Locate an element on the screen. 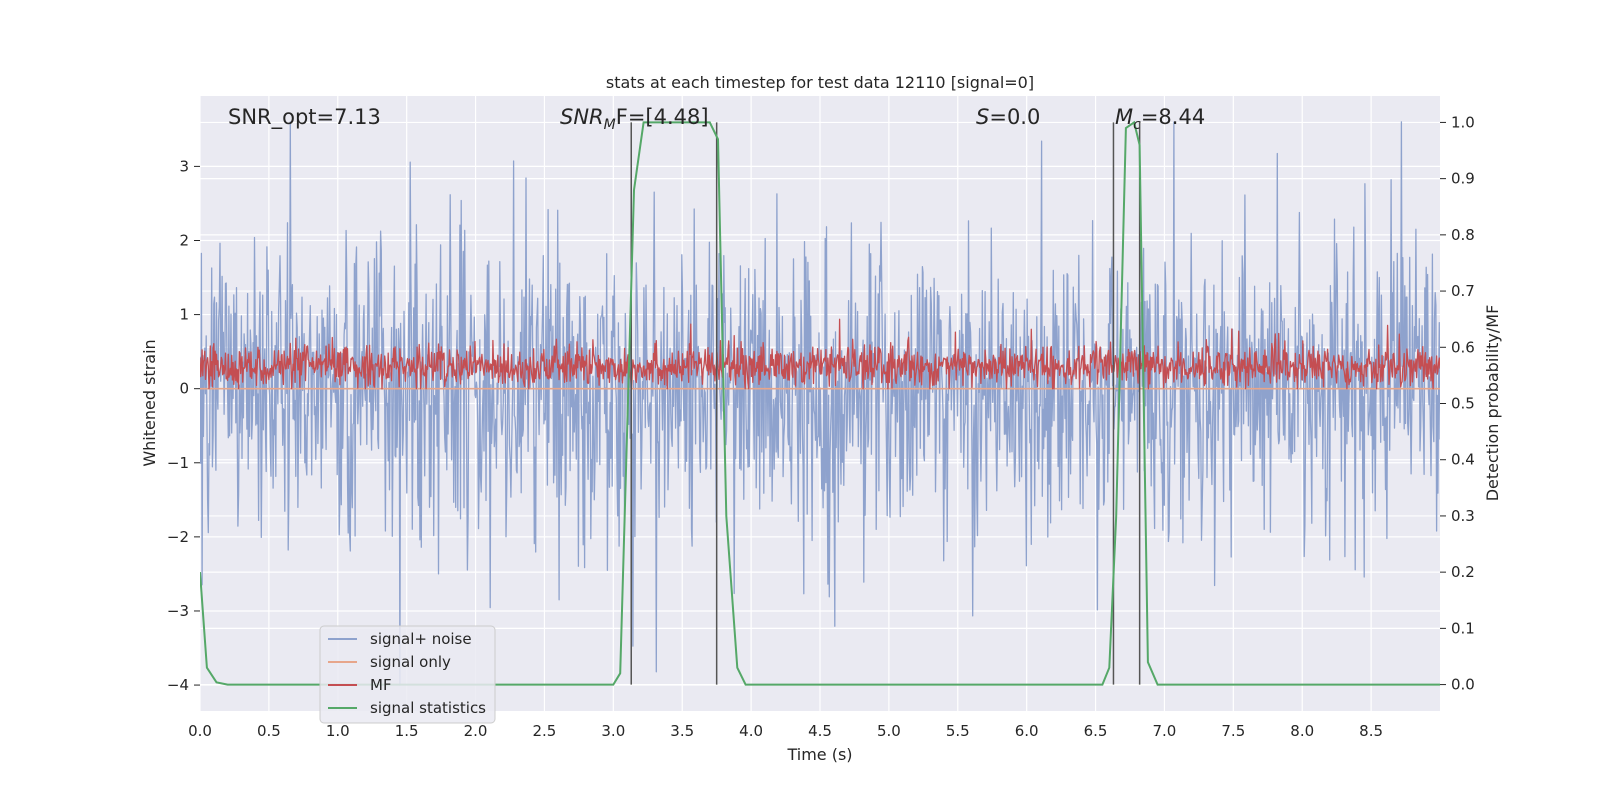 This screenshot has height=800, width=1600. annotation-snr-mf-tail: F=[4.48] is located at coordinates (662, 117).